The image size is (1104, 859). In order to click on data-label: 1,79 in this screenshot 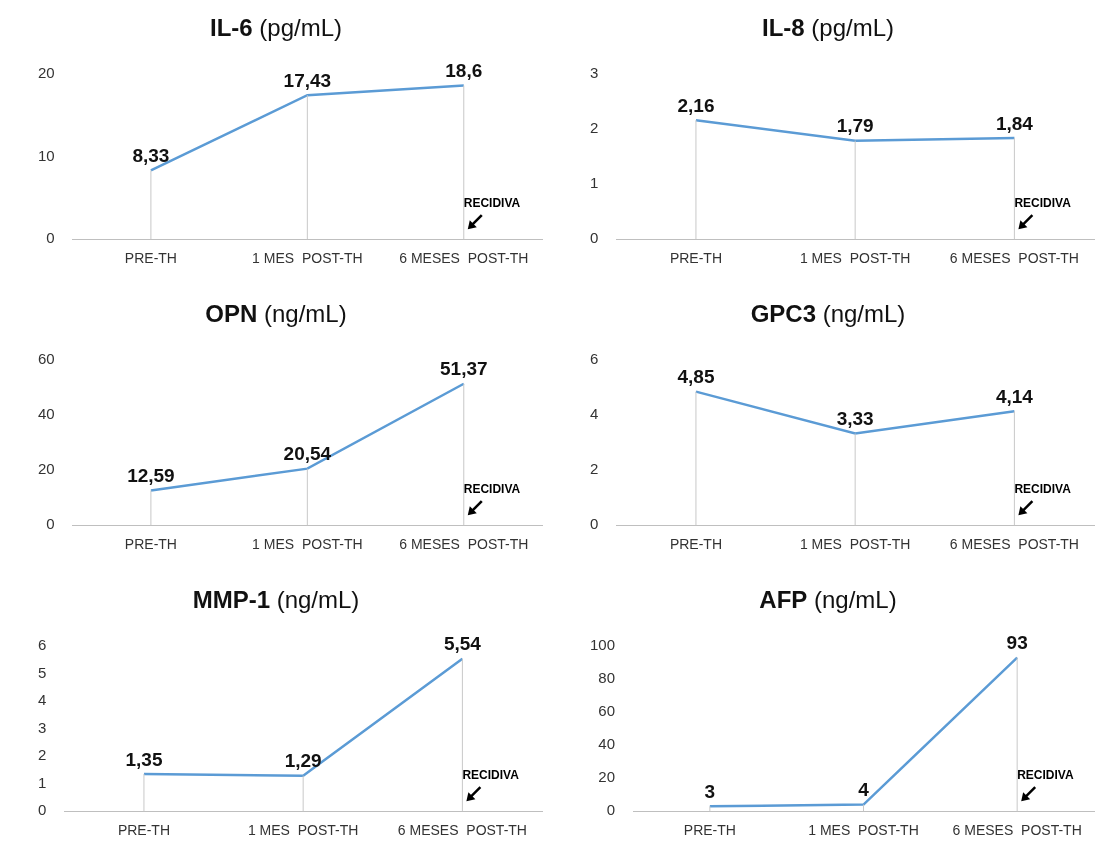, I will do `click(855, 126)`.